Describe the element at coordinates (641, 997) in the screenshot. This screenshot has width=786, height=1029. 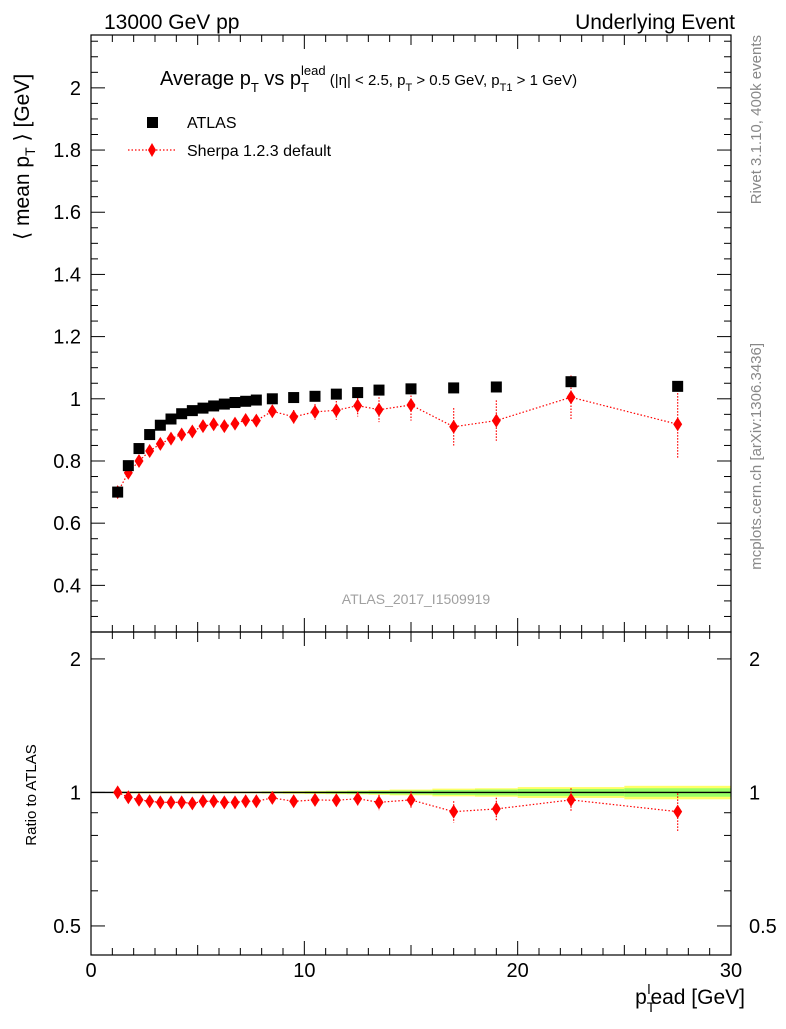
I see `xlabel-a: p` at that location.